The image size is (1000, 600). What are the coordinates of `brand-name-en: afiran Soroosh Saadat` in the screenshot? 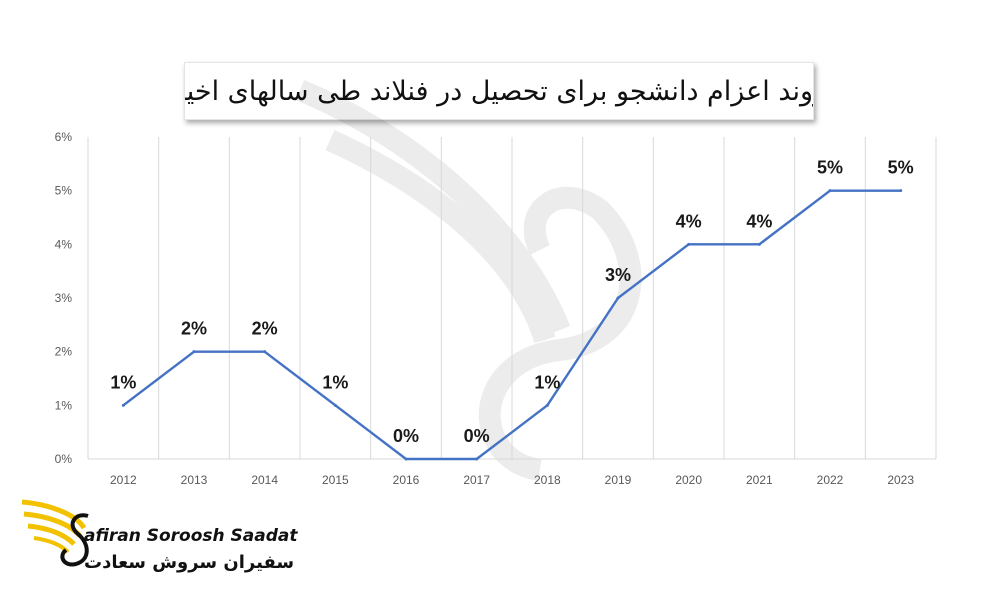 It's located at (191, 536).